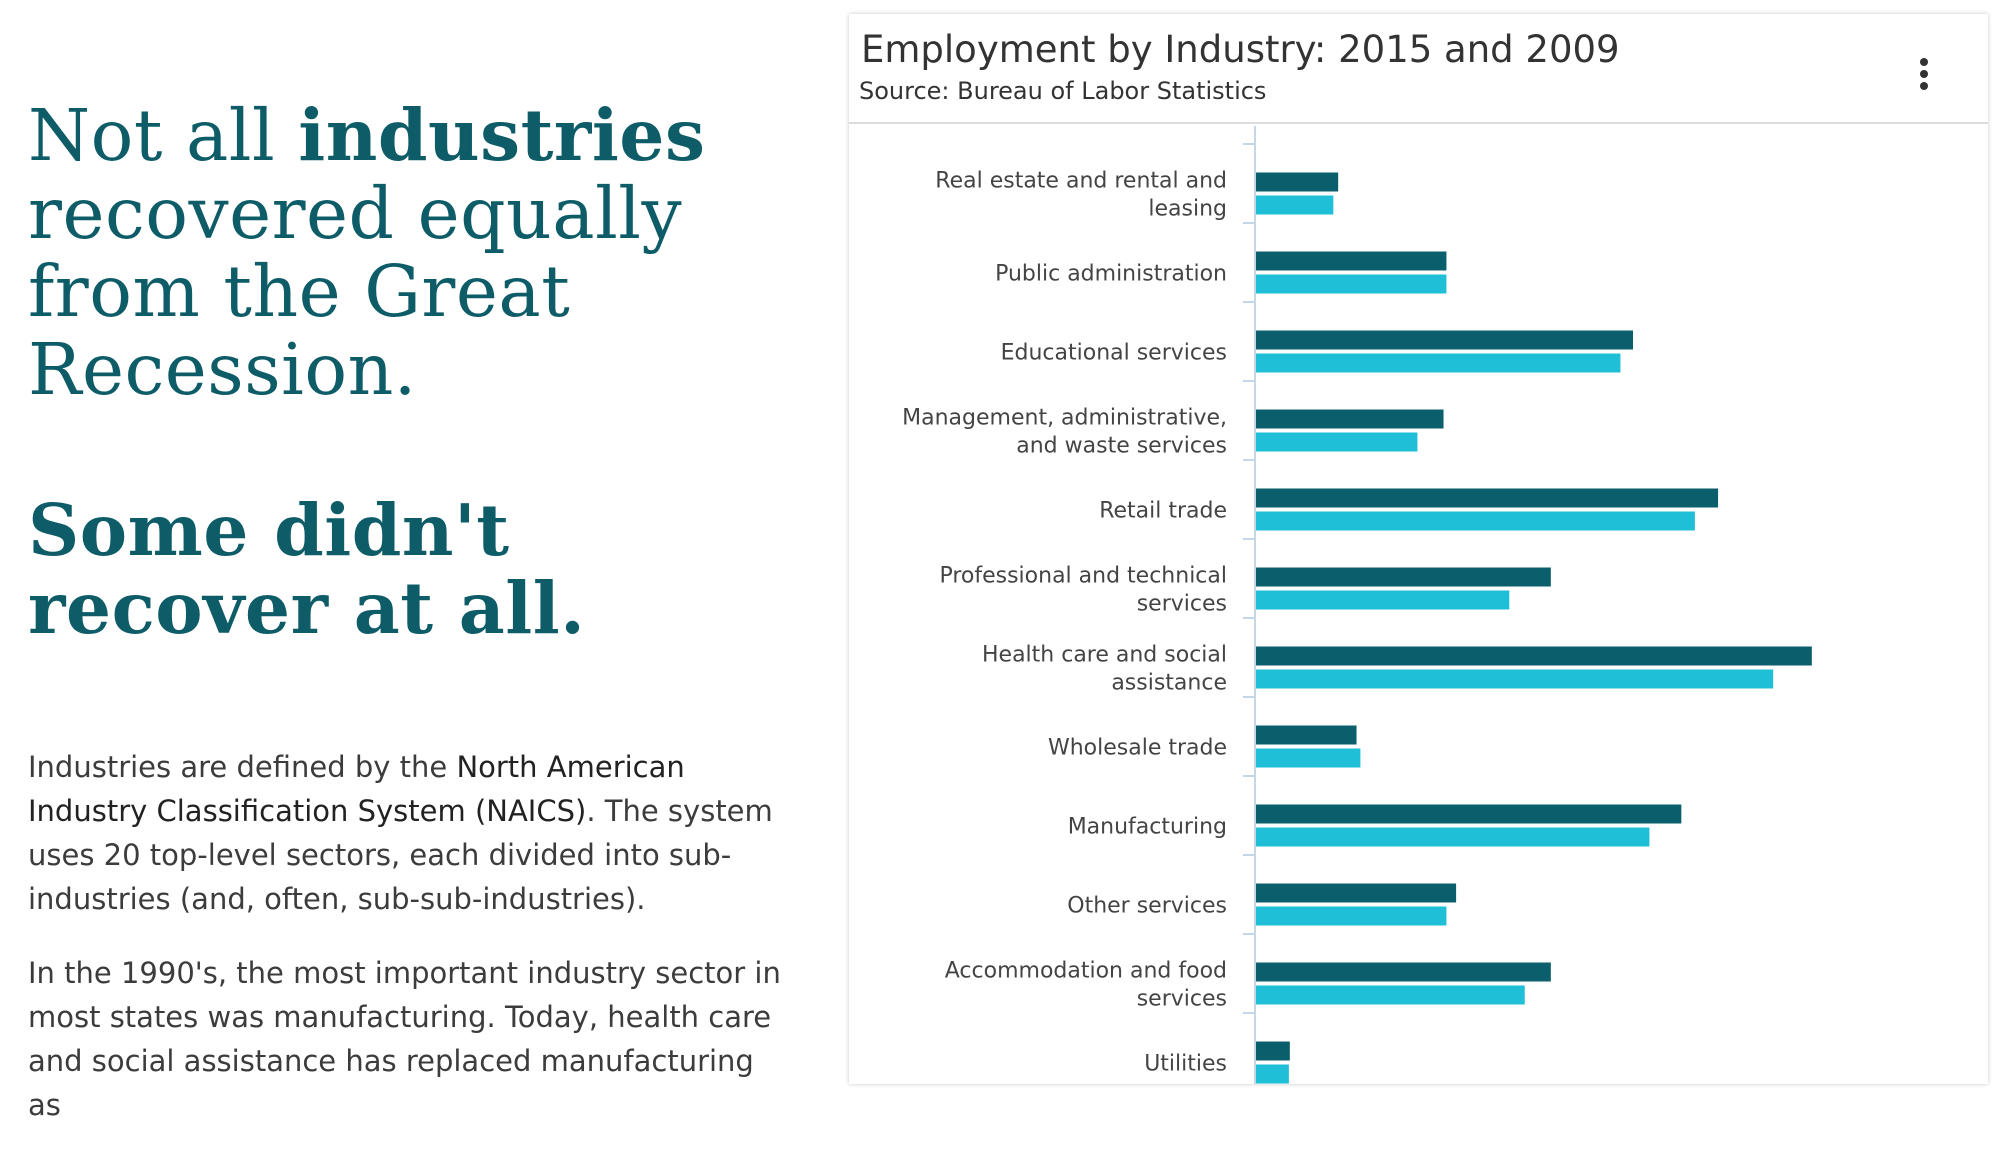 This screenshot has width=2010, height=1157. I want to click on headline-part: Not all, so click(152, 135).